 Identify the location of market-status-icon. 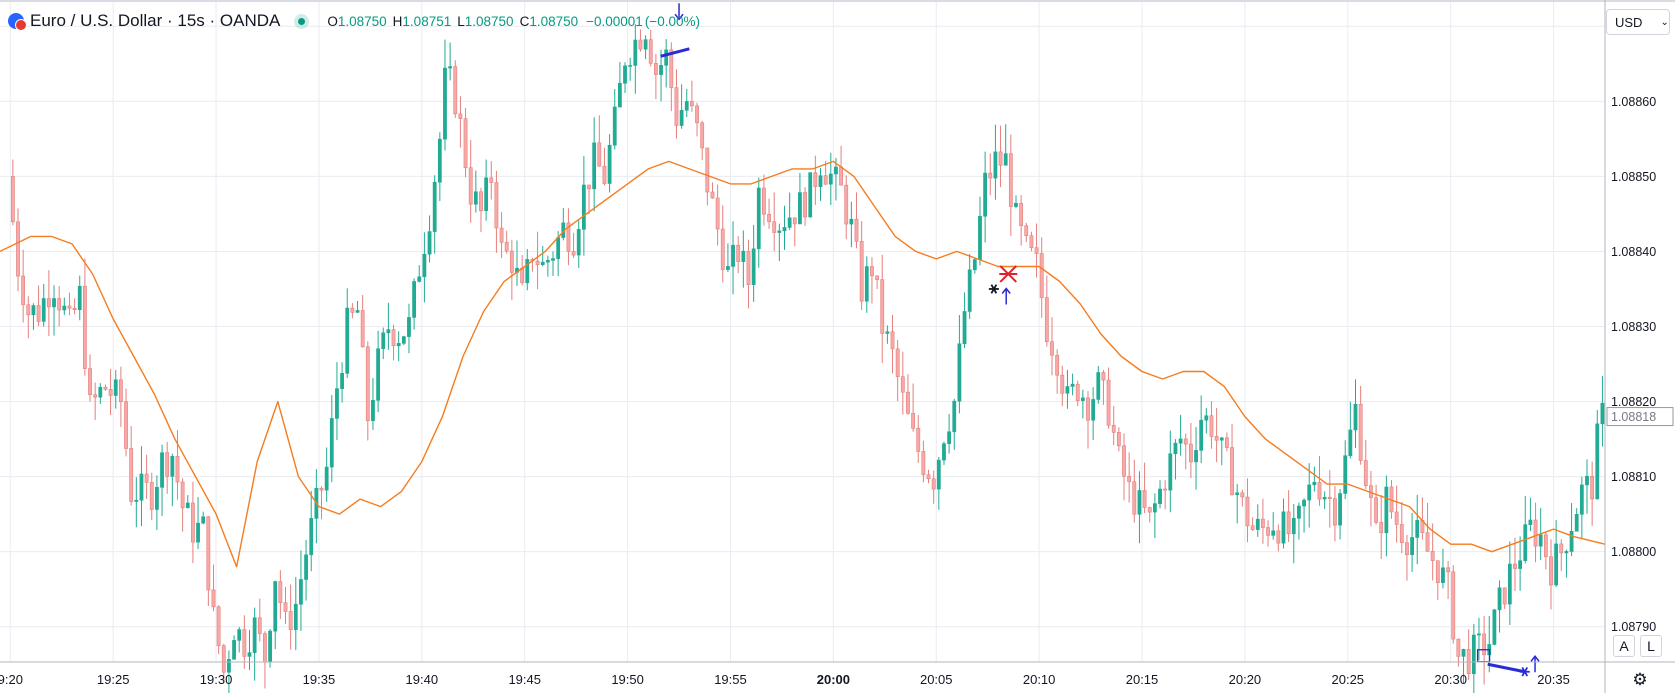
(302, 21).